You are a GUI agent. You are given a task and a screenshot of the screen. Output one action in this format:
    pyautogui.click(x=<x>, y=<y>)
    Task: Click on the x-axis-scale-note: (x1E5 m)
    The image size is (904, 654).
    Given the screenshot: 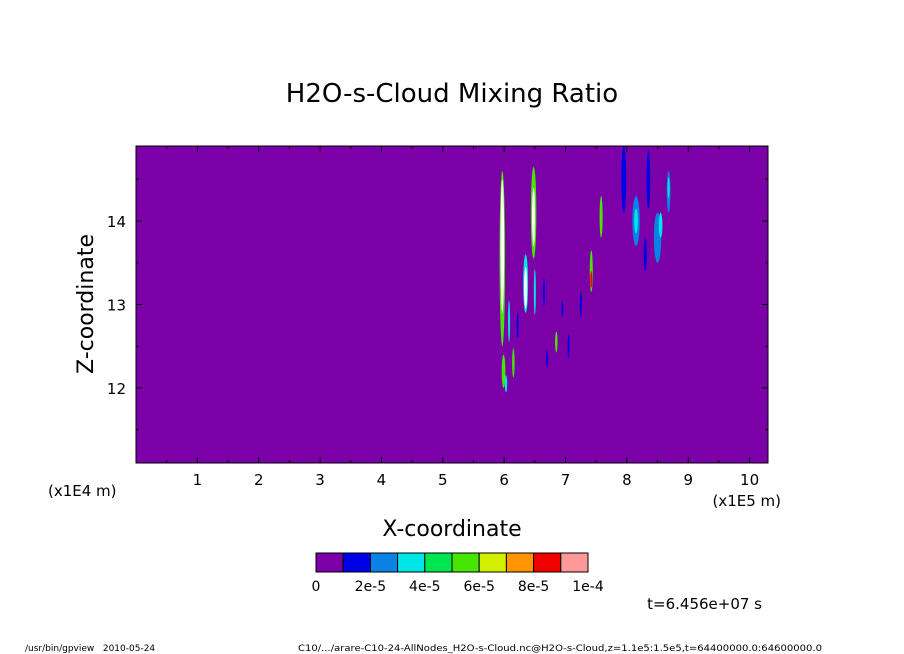 What is the action you would take?
    pyautogui.click(x=746, y=501)
    